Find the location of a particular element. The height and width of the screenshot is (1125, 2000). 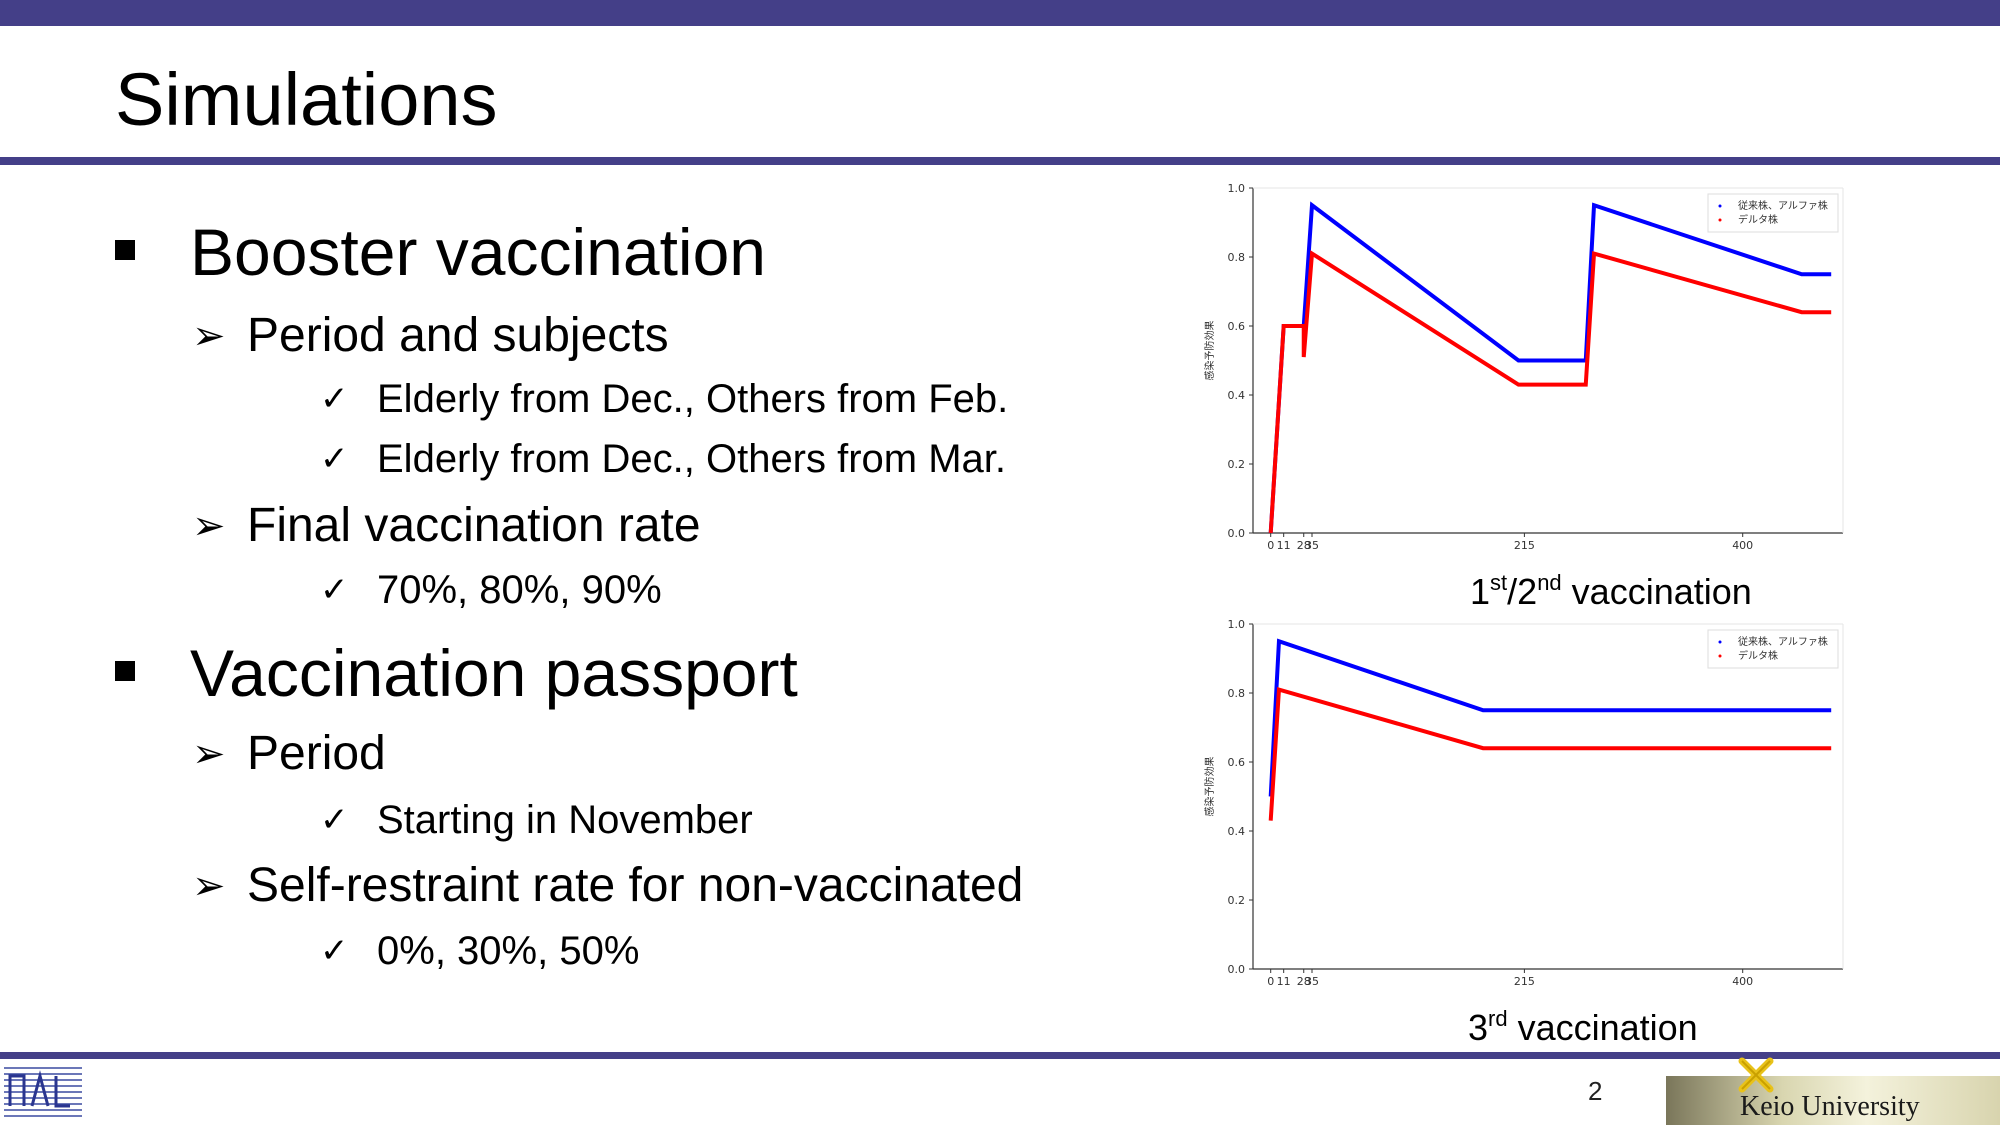

section-heading: Vaccination passport is located at coordinates (494, 673).